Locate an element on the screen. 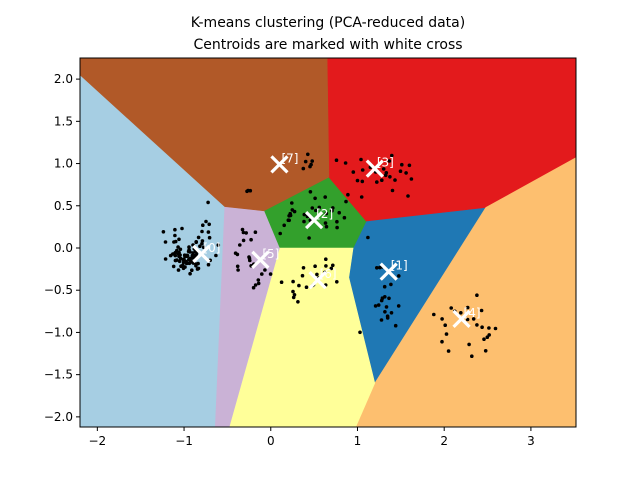 The width and height of the screenshot is (640, 480). centroid-label: [4] is located at coordinates (472, 313).